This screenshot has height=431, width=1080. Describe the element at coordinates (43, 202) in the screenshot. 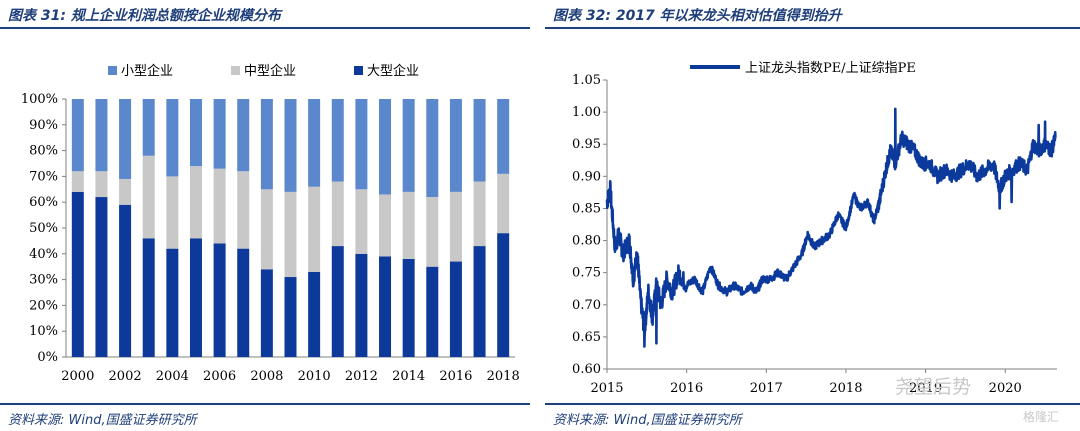

I see `y-tick-label: 60%` at that location.